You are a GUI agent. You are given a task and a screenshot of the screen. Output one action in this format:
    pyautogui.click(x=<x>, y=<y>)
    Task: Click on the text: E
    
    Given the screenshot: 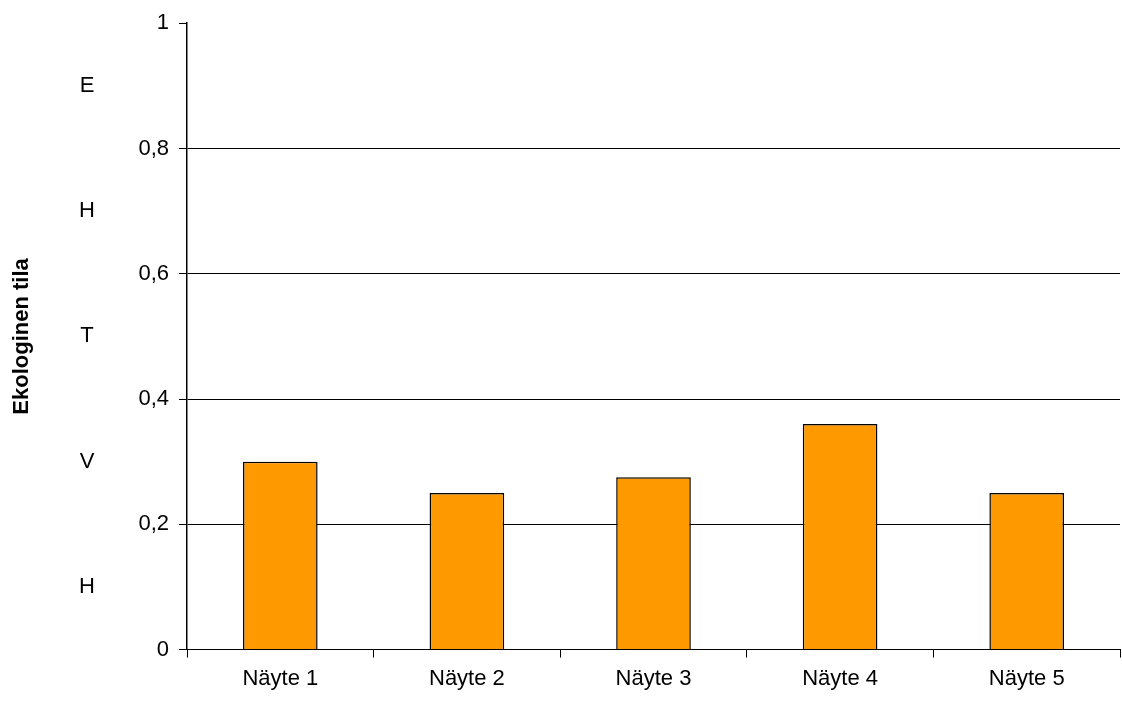 What is the action you would take?
    pyautogui.click(x=87, y=84)
    